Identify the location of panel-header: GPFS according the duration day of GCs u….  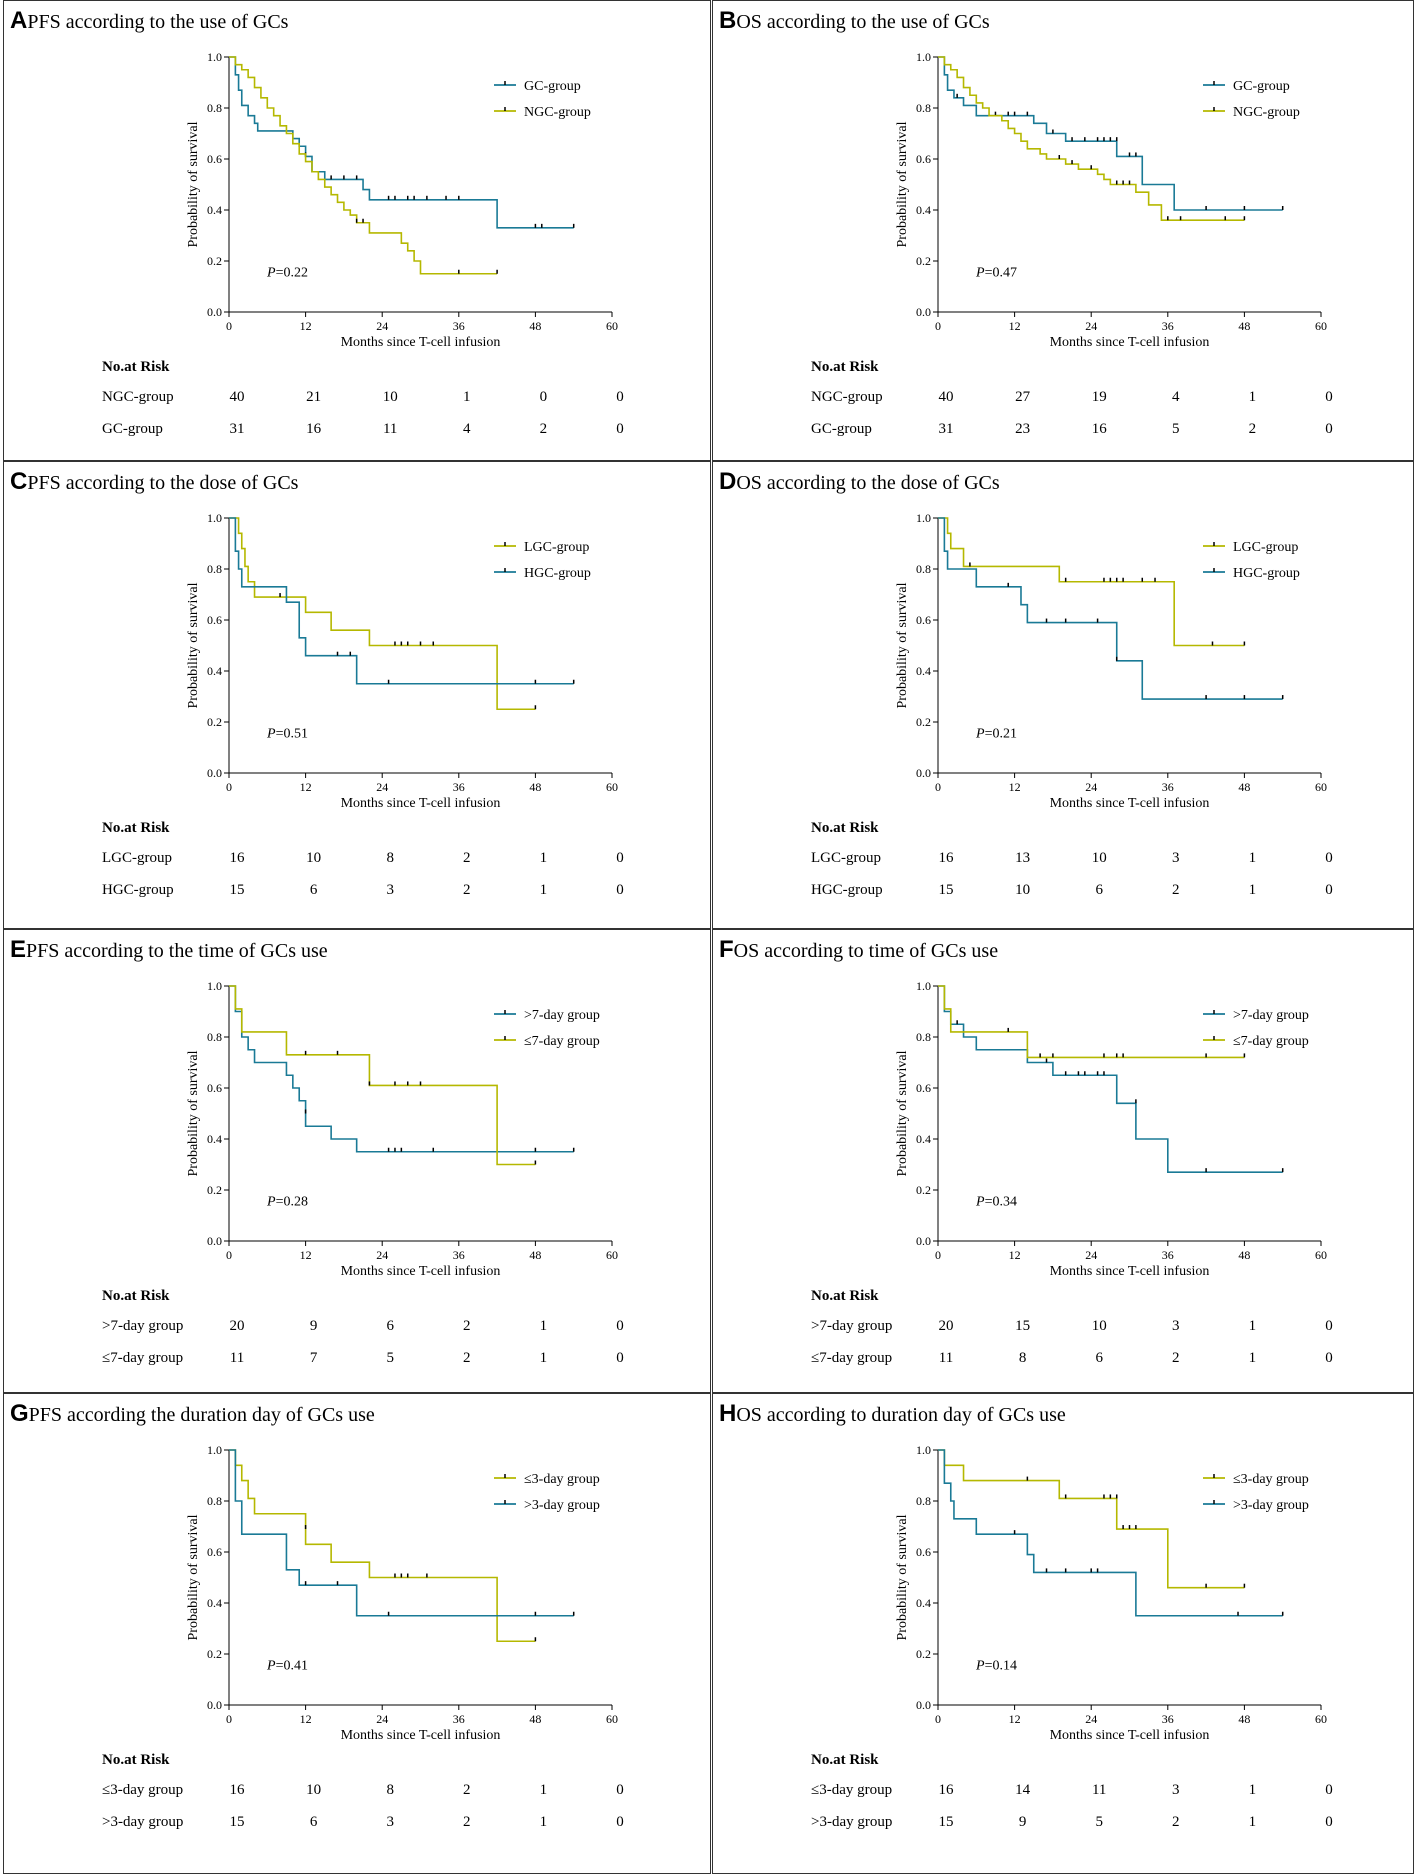
(192, 1414).